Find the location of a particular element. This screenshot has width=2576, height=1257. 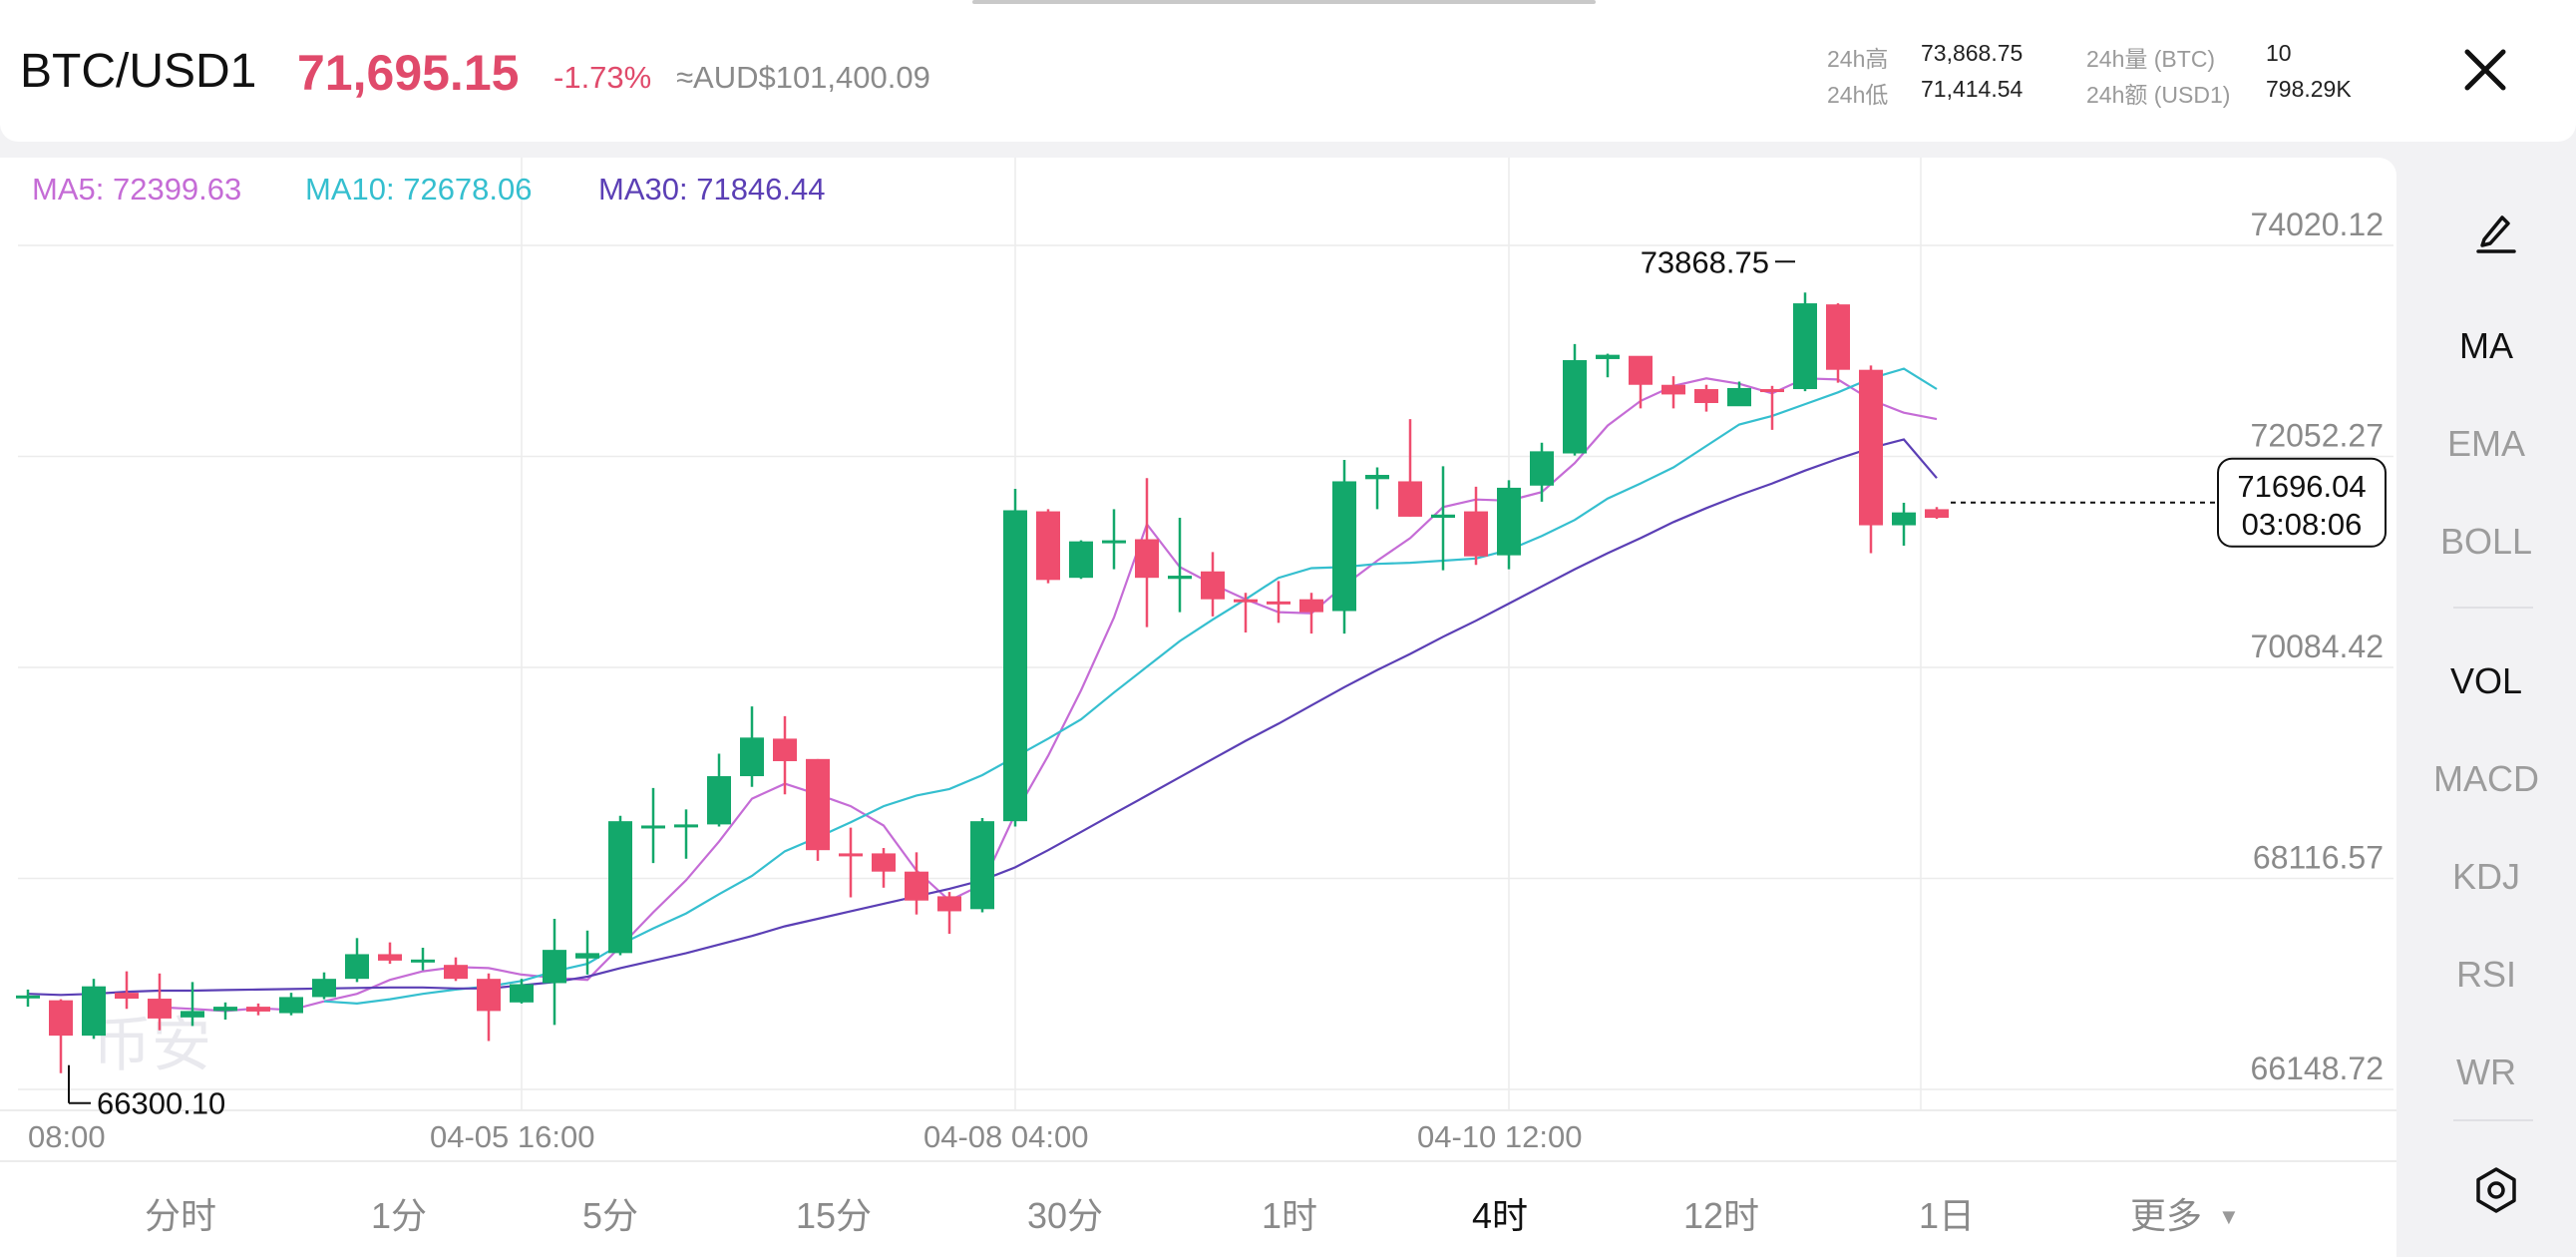

interval-1h: 1时 is located at coordinates (1290, 1215).